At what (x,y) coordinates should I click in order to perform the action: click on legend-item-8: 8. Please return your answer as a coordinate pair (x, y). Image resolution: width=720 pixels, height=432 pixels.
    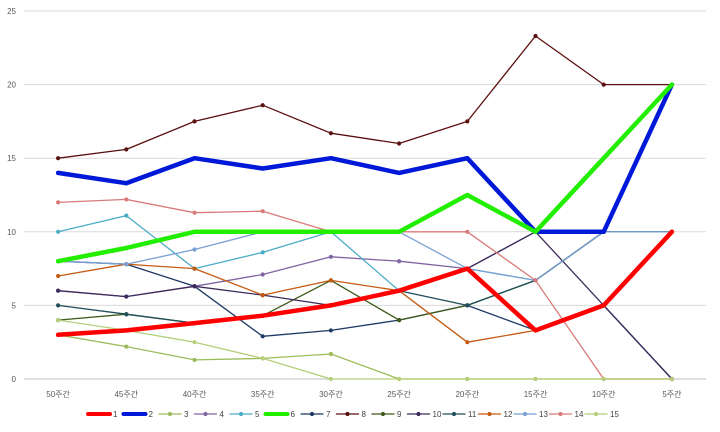
    Looking at the image, I should click on (351, 414).